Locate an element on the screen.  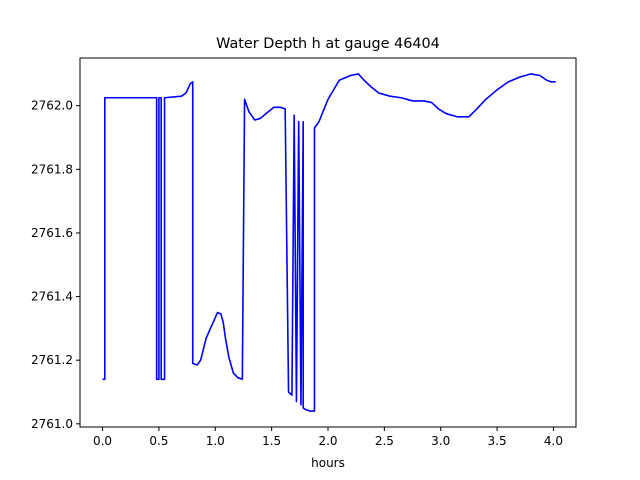
x-tick-label: 4.0 is located at coordinates (553, 441).